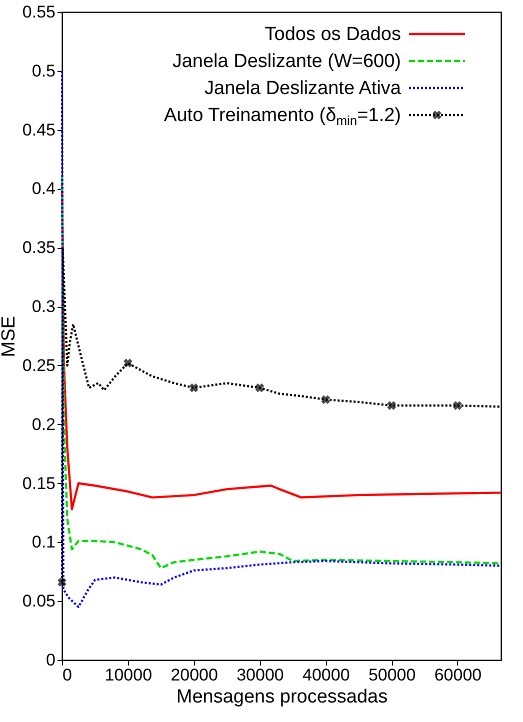  Describe the element at coordinates (44, 542) in the screenshot. I see `y-tick-label: 0.1` at that location.